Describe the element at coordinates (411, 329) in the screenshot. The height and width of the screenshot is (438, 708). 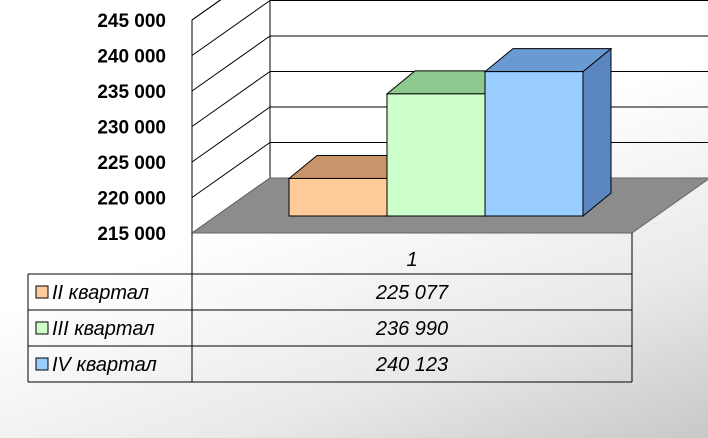
I see `value-label: 236 990` at that location.